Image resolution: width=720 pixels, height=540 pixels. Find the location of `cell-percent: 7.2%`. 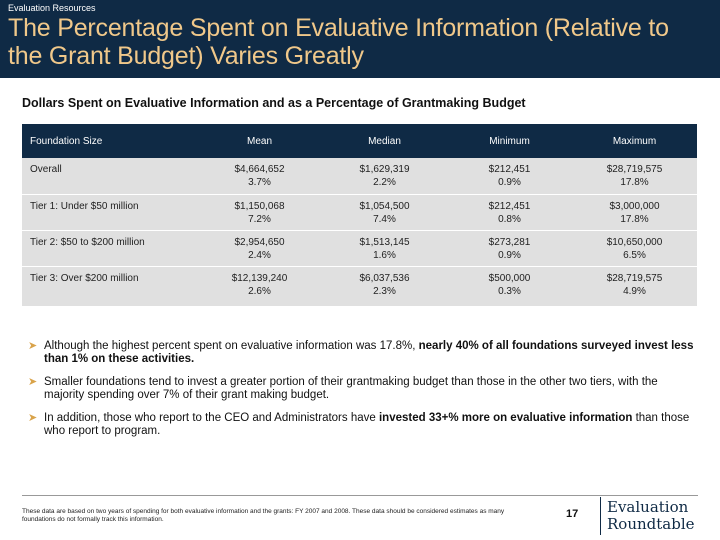

cell-percent: 7.2% is located at coordinates (259, 219).